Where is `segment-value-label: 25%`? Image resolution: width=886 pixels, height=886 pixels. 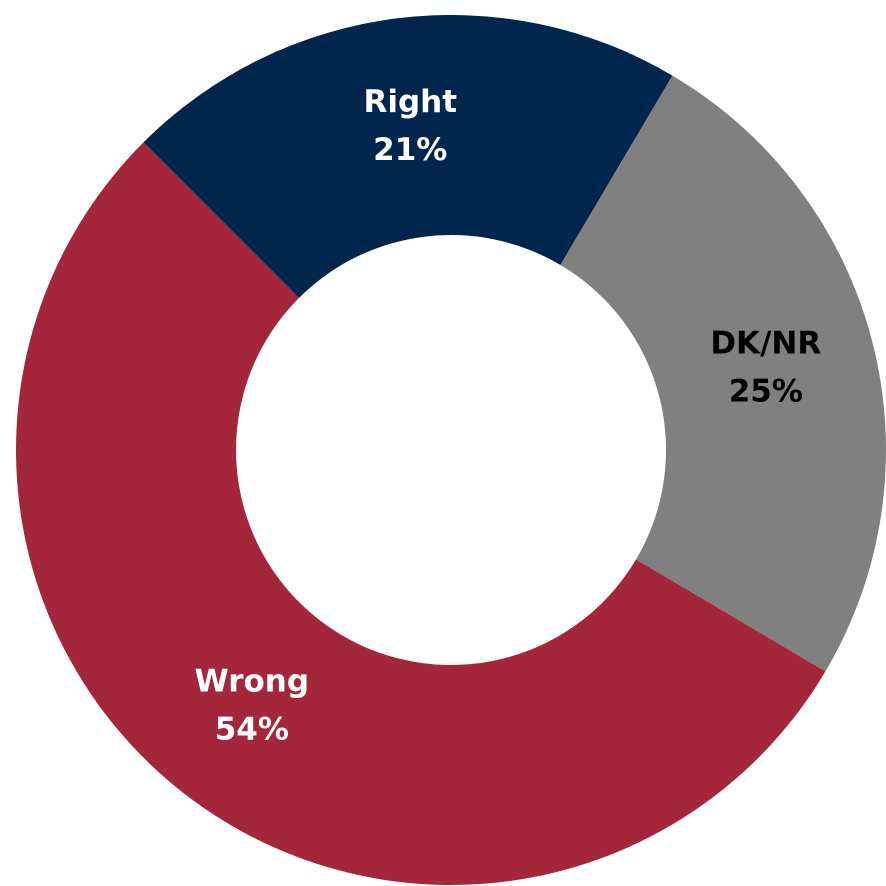
segment-value-label: 25% is located at coordinates (766, 392).